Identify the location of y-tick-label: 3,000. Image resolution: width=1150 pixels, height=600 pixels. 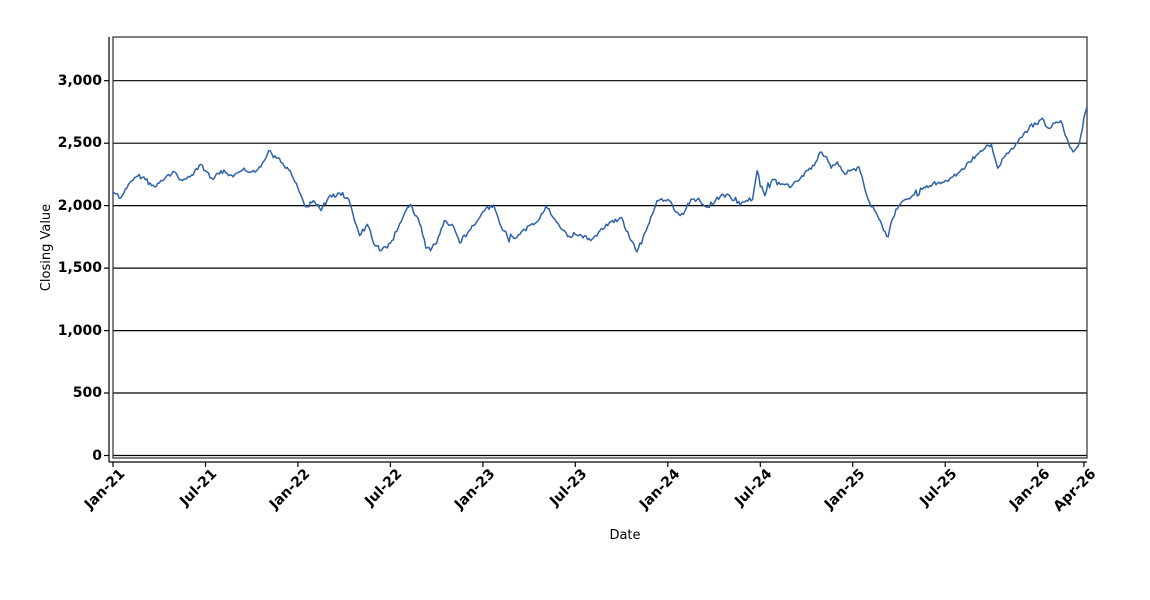
(79, 80).